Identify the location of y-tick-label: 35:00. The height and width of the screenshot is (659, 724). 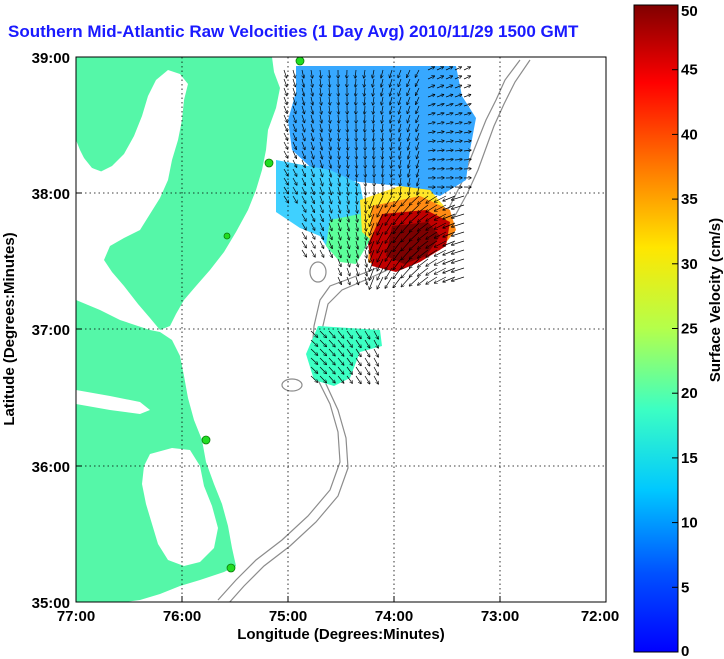
(51, 603).